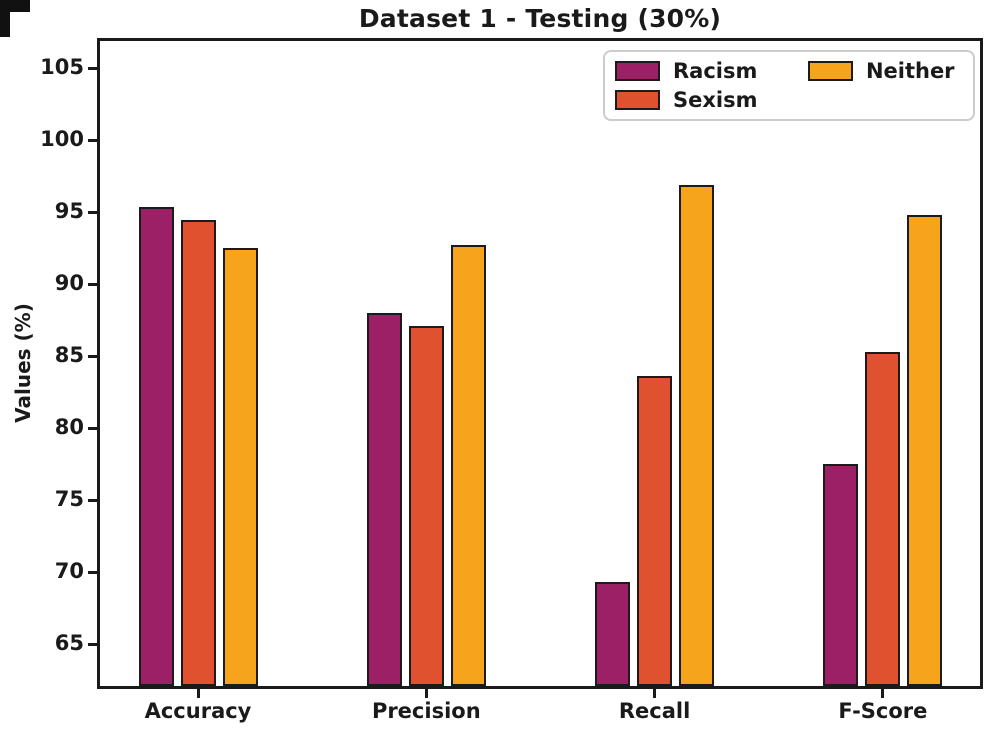 The height and width of the screenshot is (730, 991). I want to click on bar-racism-precision, so click(384, 499).